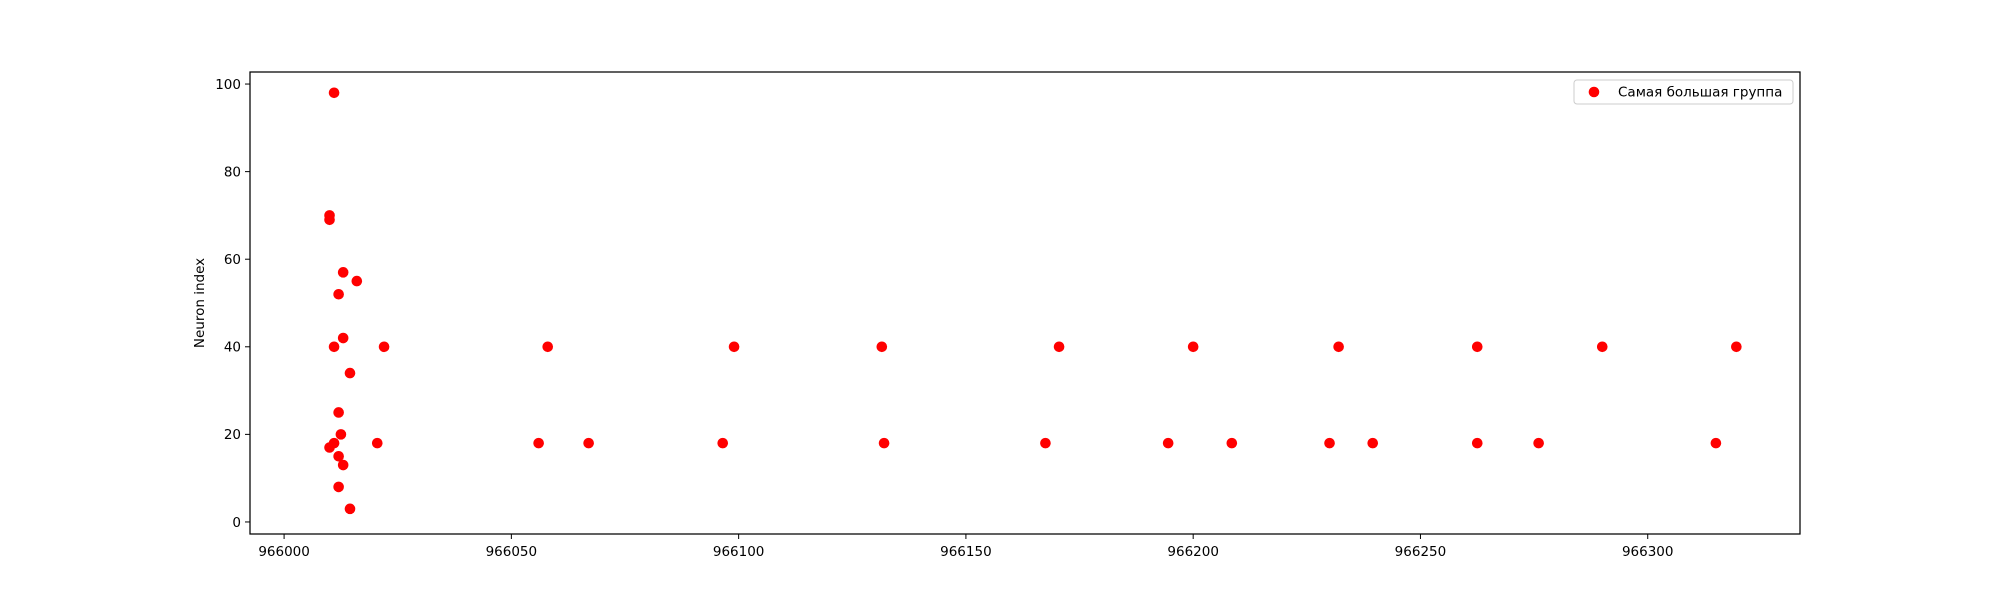  Describe the element at coordinates (228, 85) in the screenshot. I see `y-tick-label: 100` at that location.